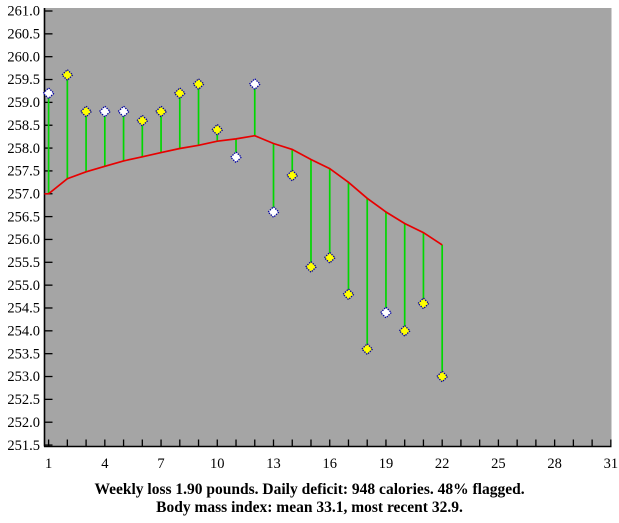 Image resolution: width=619 pixels, height=523 pixels. Describe the element at coordinates (23, 217) in the screenshot. I see `y-tick-label: 256.5` at that location.